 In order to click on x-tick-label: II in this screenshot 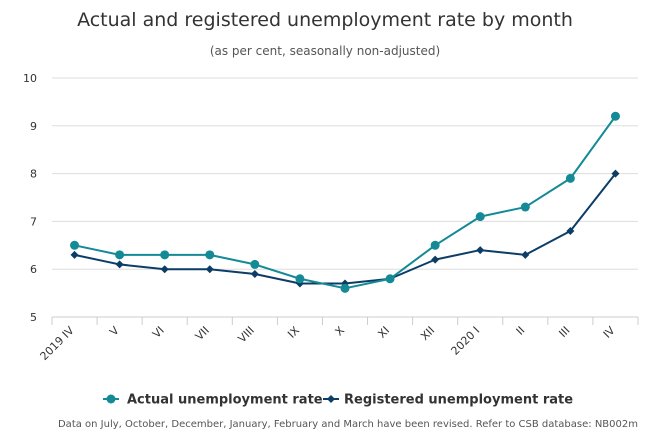, I will do `click(521, 331)`.